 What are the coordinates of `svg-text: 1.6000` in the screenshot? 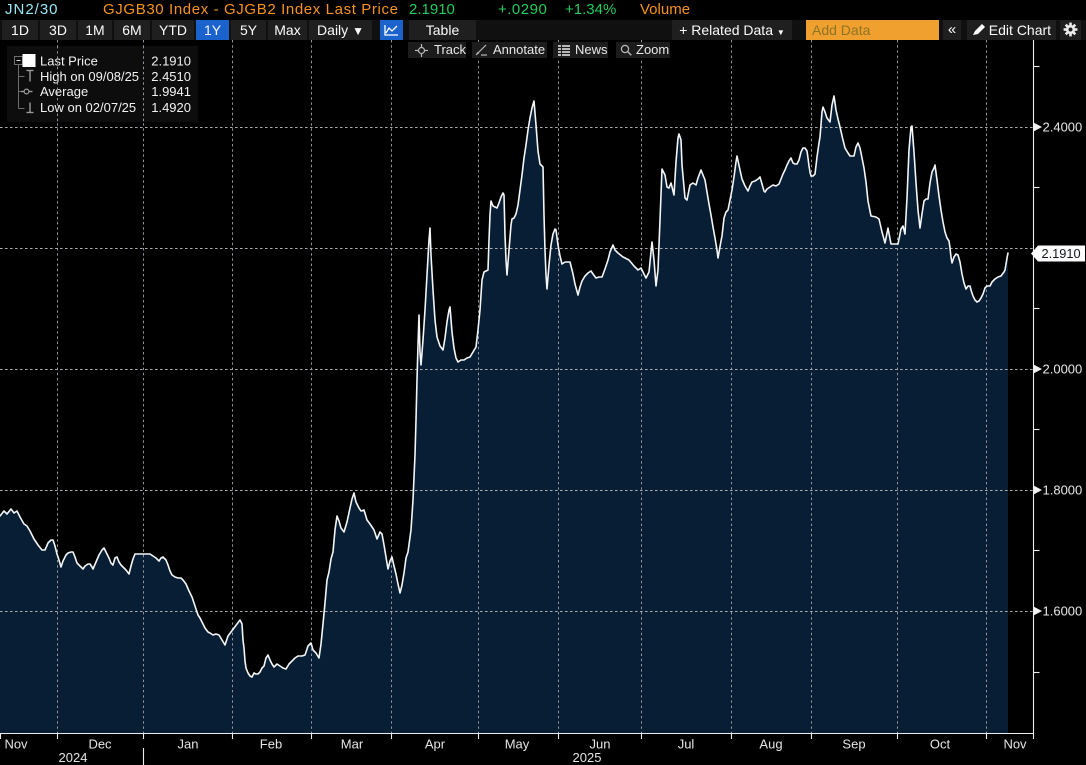 It's located at (1063, 611).